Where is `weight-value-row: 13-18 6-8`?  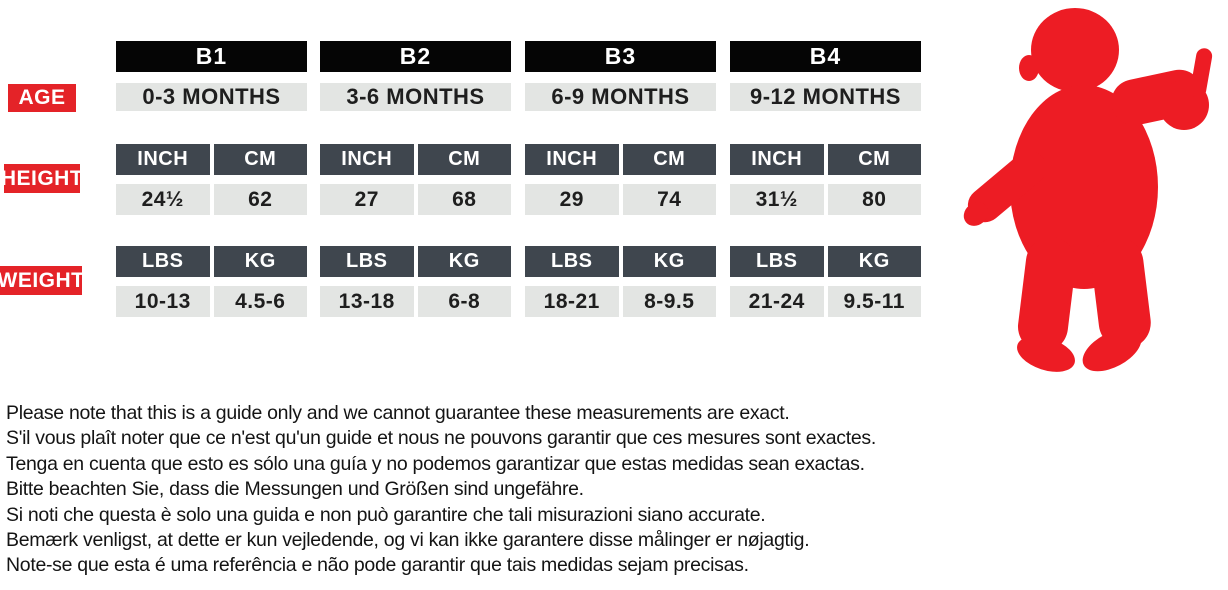
weight-value-row: 13-18 6-8 is located at coordinates (415, 301).